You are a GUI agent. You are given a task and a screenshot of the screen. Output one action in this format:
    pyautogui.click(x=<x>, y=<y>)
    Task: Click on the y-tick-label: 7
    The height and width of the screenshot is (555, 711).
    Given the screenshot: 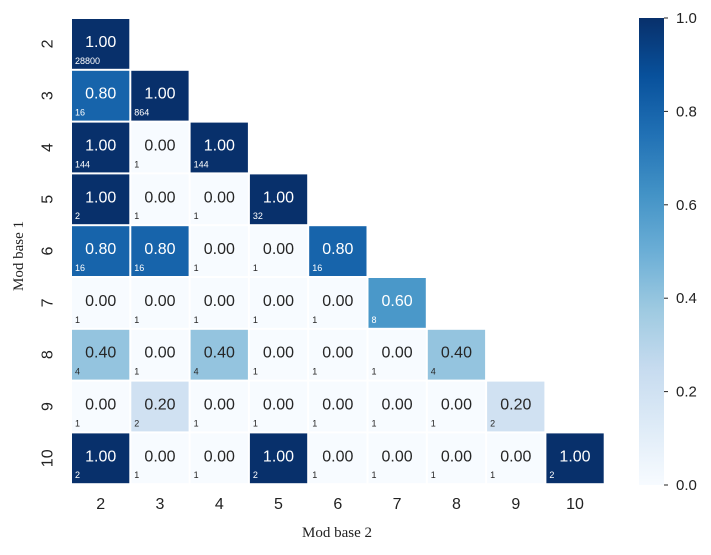 What is the action you would take?
    pyautogui.click(x=48, y=302)
    